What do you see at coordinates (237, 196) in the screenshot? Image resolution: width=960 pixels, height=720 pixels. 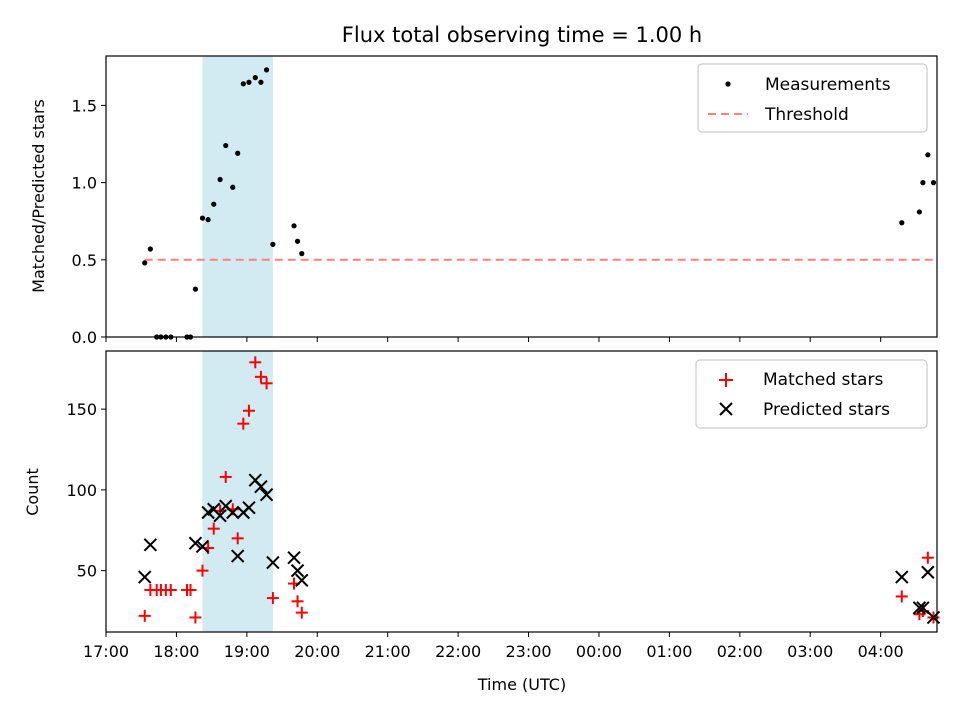 I see `highlight-span-top` at bounding box center [237, 196].